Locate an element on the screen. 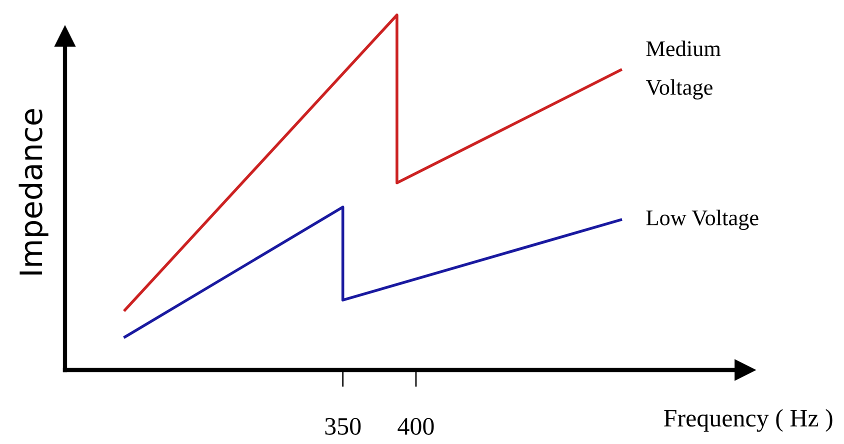 The height and width of the screenshot is (444, 844). x-tick-label: 350 is located at coordinates (343, 426).